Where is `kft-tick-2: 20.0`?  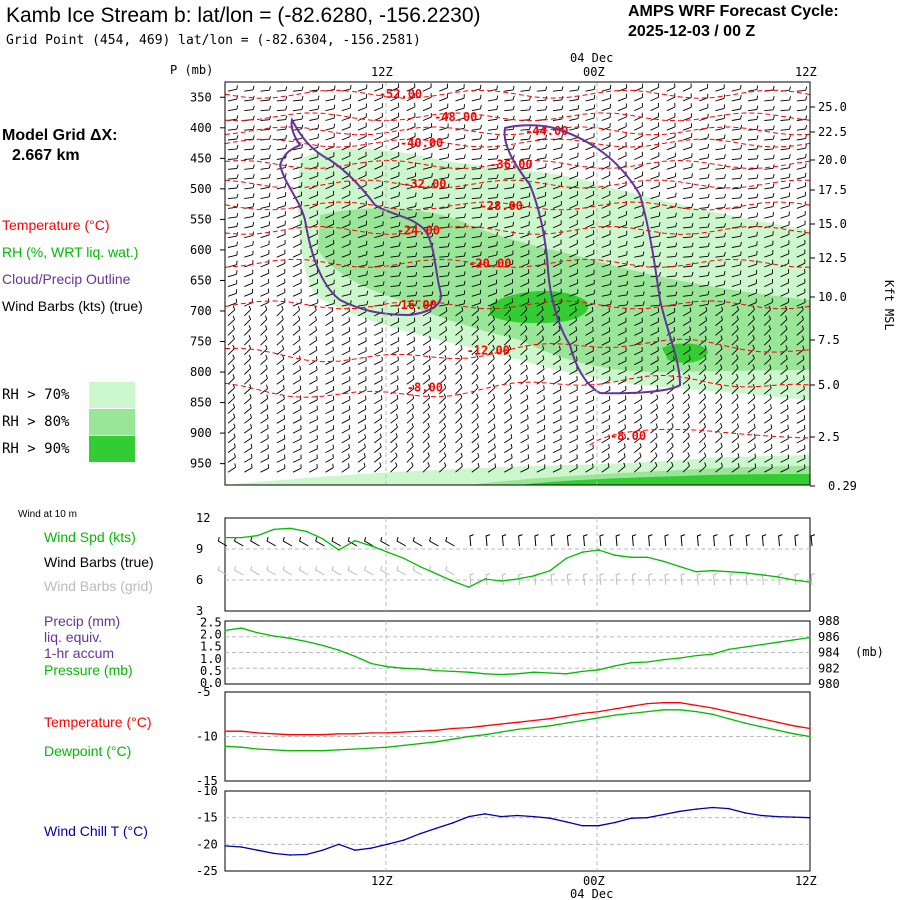 kft-tick-2: 20.0 is located at coordinates (832, 160).